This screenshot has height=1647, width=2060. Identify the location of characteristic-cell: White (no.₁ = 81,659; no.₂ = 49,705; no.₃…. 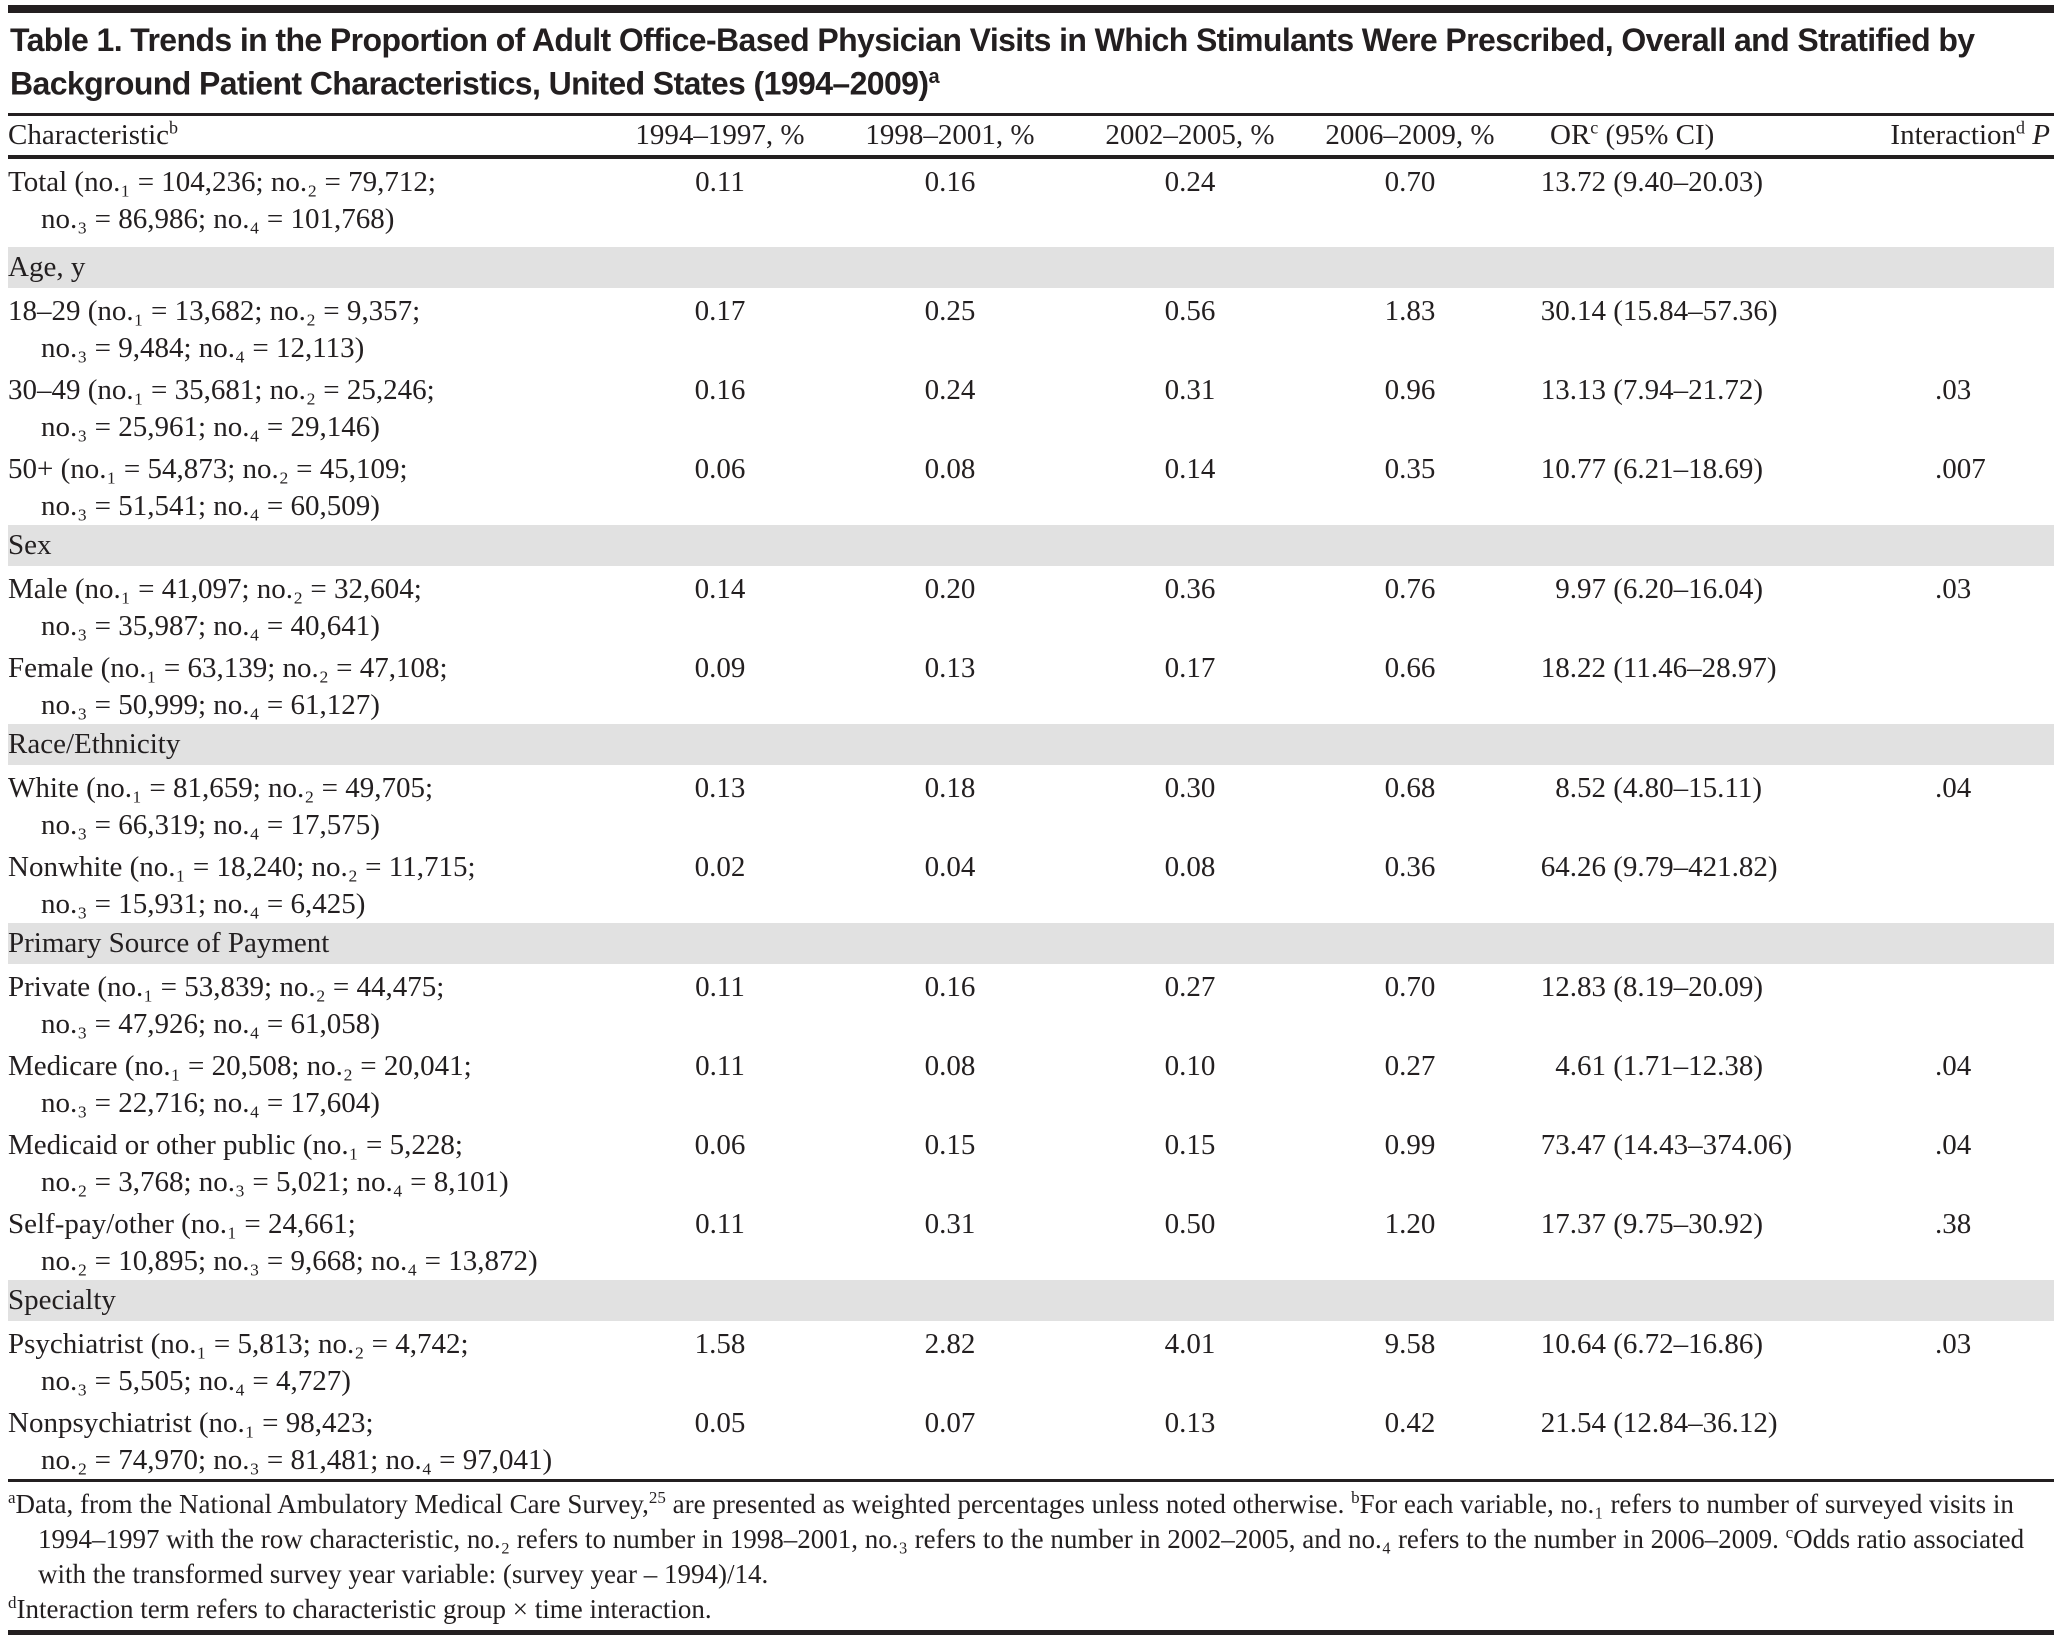
(319, 804).